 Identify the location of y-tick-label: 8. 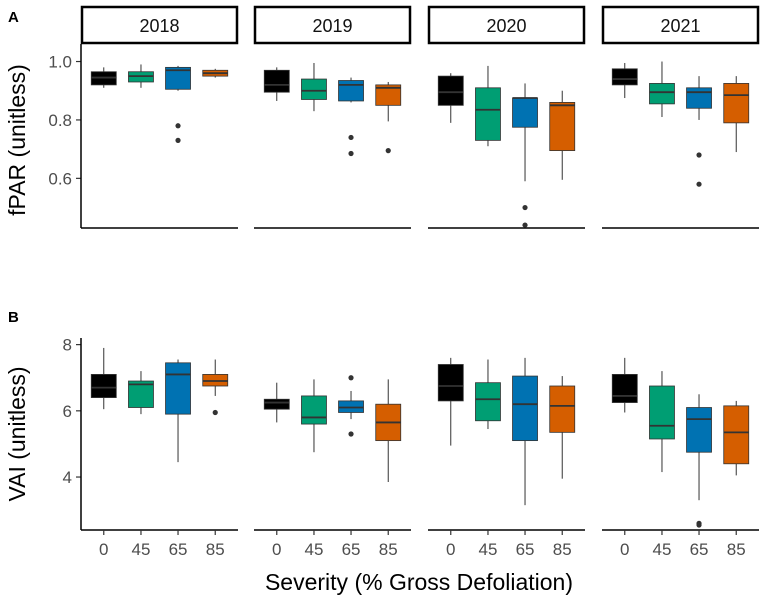
(67, 345).